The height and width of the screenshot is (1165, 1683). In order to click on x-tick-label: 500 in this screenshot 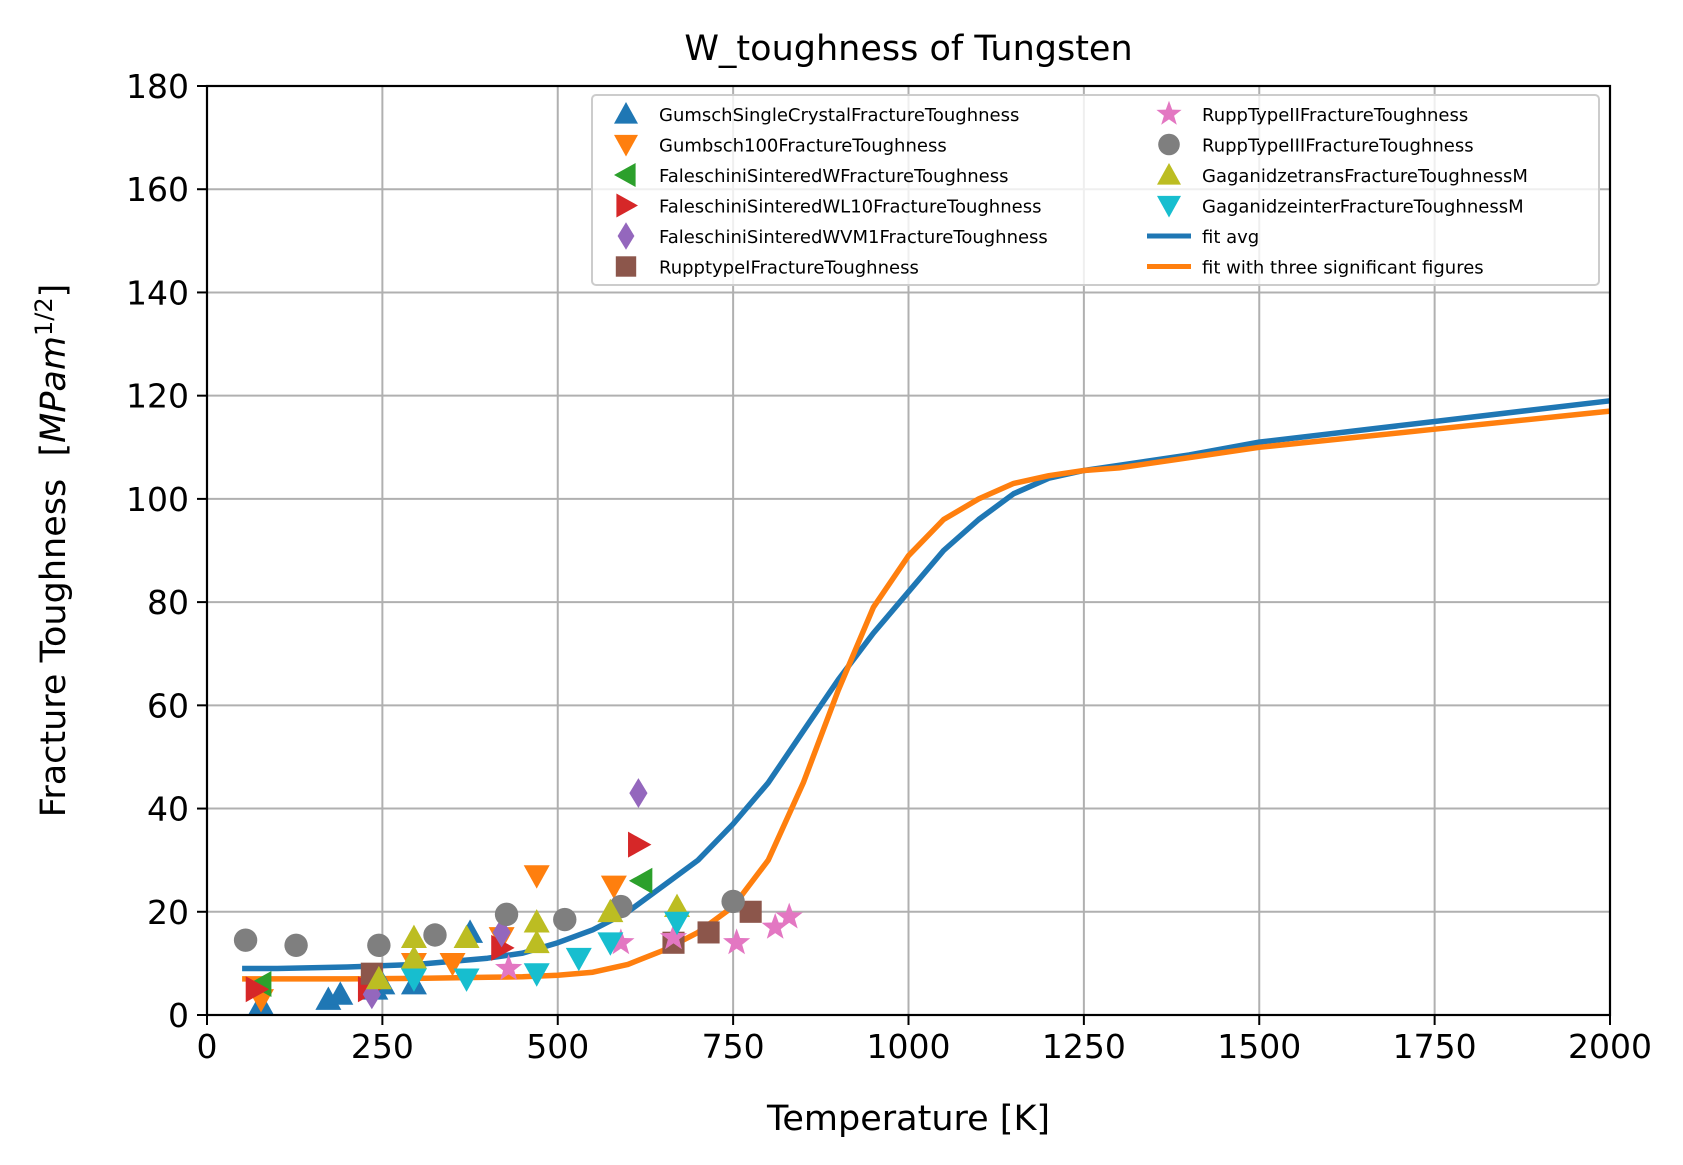, I will do `click(557, 1046)`.